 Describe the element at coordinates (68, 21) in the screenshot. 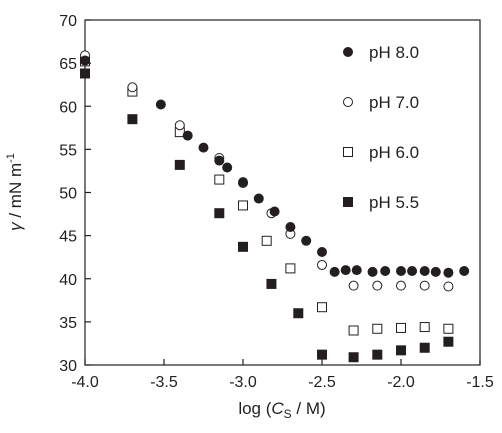

I see `y-tick-label: 70` at that location.